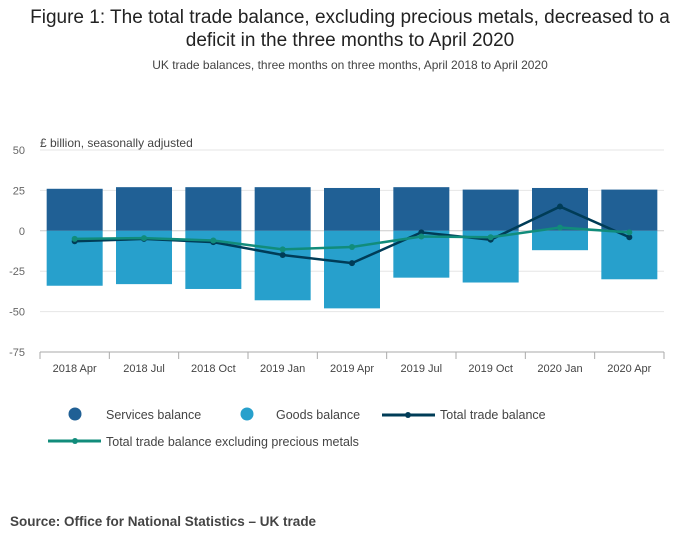 The height and width of the screenshot is (549, 700). Describe the element at coordinates (352, 369) in the screenshot. I see `x-tick-label: 2019 Apr` at that location.